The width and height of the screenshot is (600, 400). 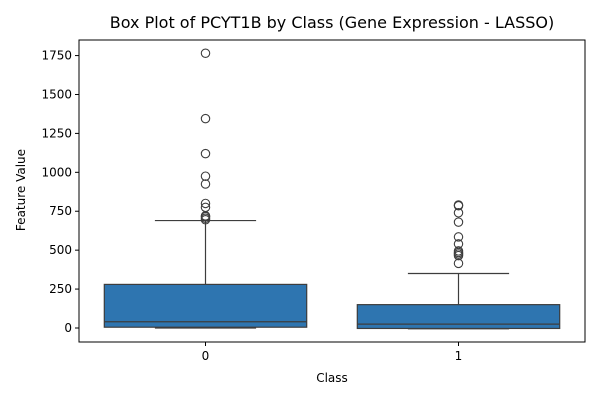 What do you see at coordinates (21, 190) in the screenshot?
I see `y-axis-label: Feature Value` at bounding box center [21, 190].